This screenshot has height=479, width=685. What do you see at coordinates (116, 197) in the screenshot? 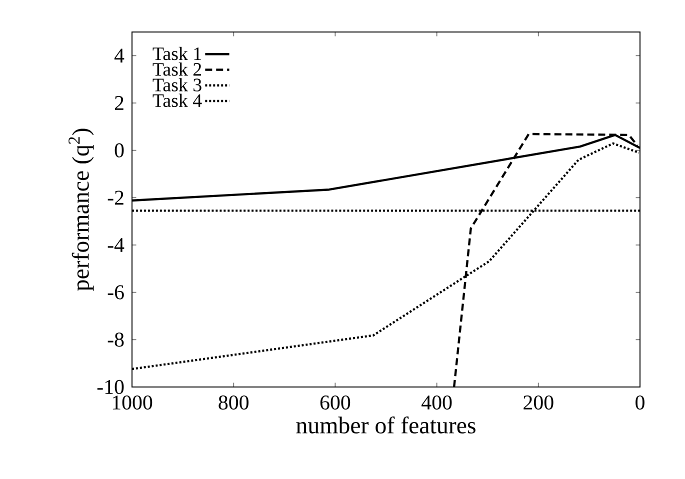
I see `y-tick-label: -2` at bounding box center [116, 197].